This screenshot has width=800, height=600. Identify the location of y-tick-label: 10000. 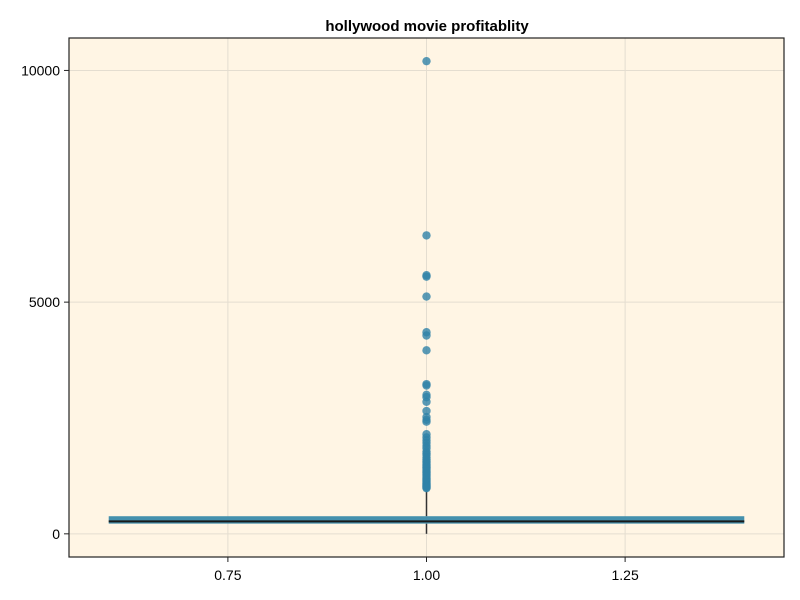
(40, 70).